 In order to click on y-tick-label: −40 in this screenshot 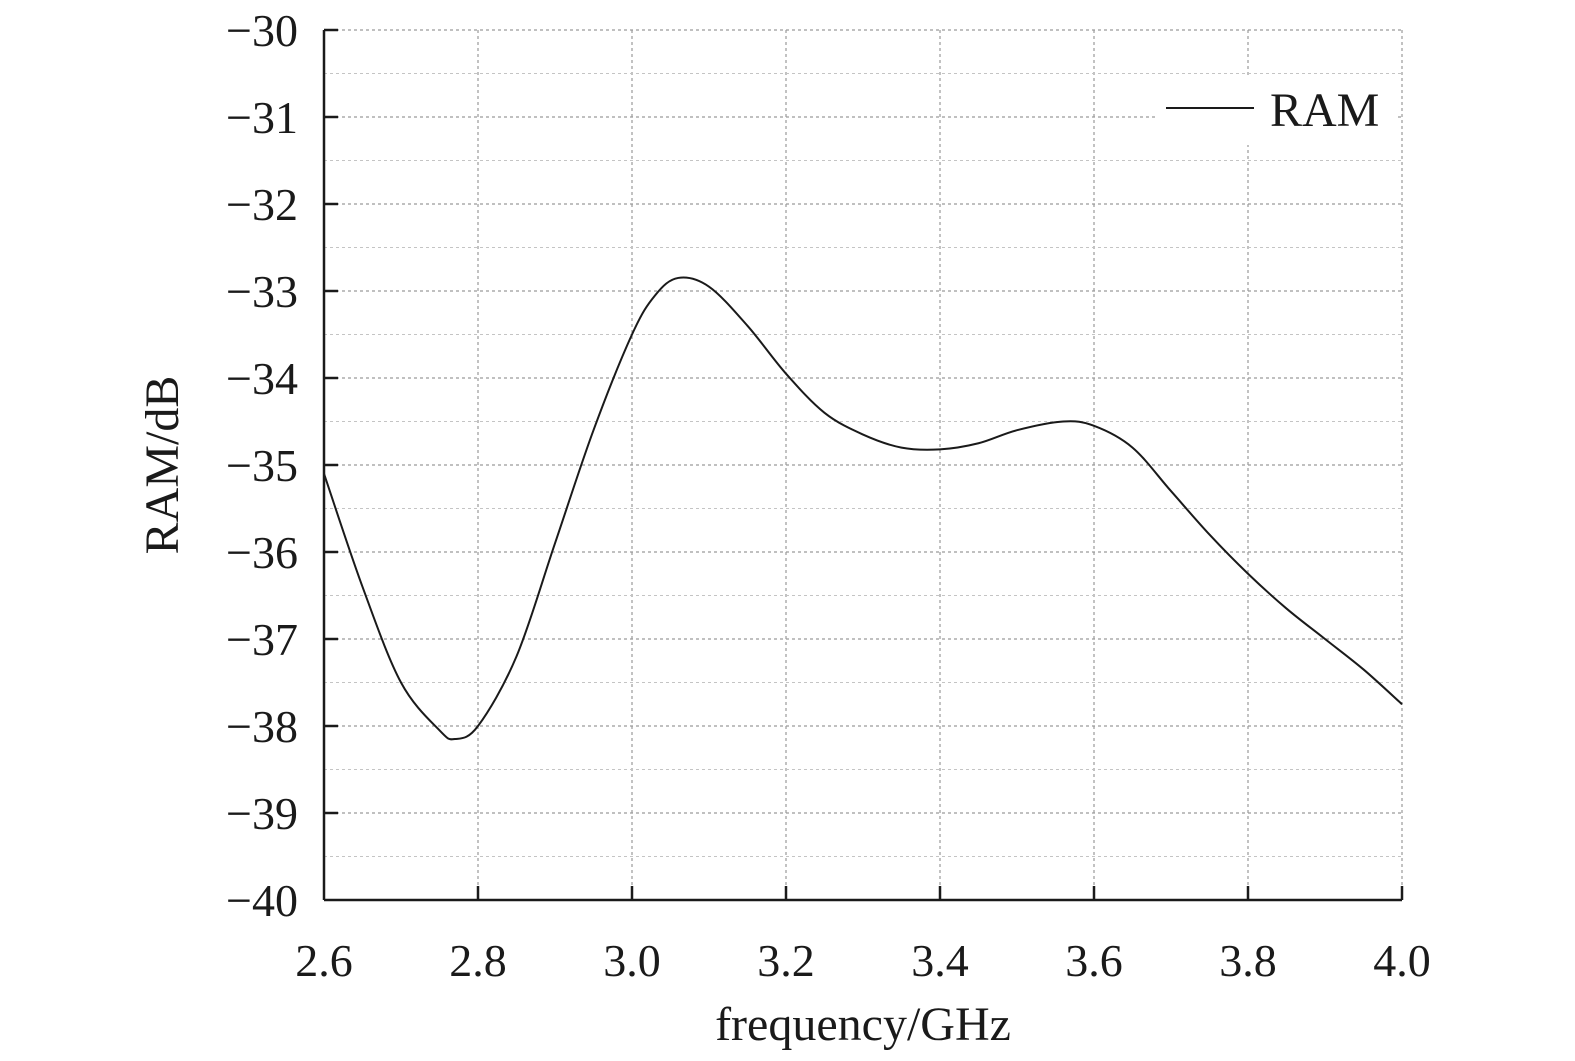, I will do `click(262, 900)`.